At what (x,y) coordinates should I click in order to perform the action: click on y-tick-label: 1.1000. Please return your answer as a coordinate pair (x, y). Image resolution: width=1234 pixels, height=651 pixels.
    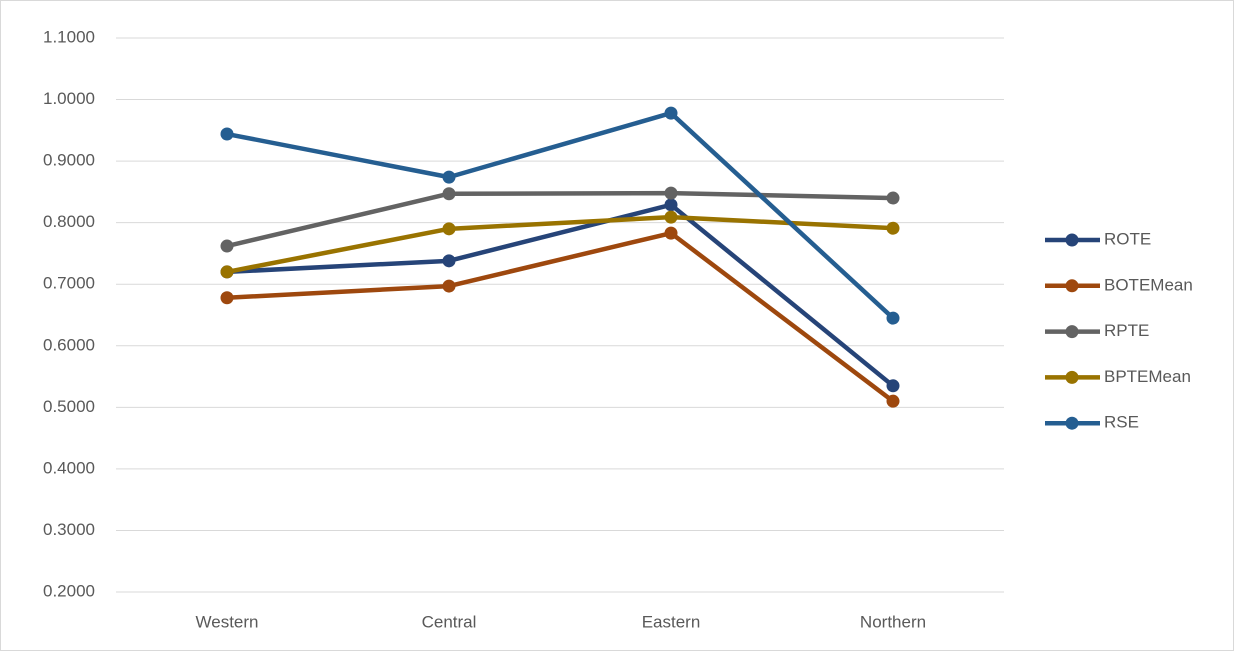
    Looking at the image, I should click on (69, 36).